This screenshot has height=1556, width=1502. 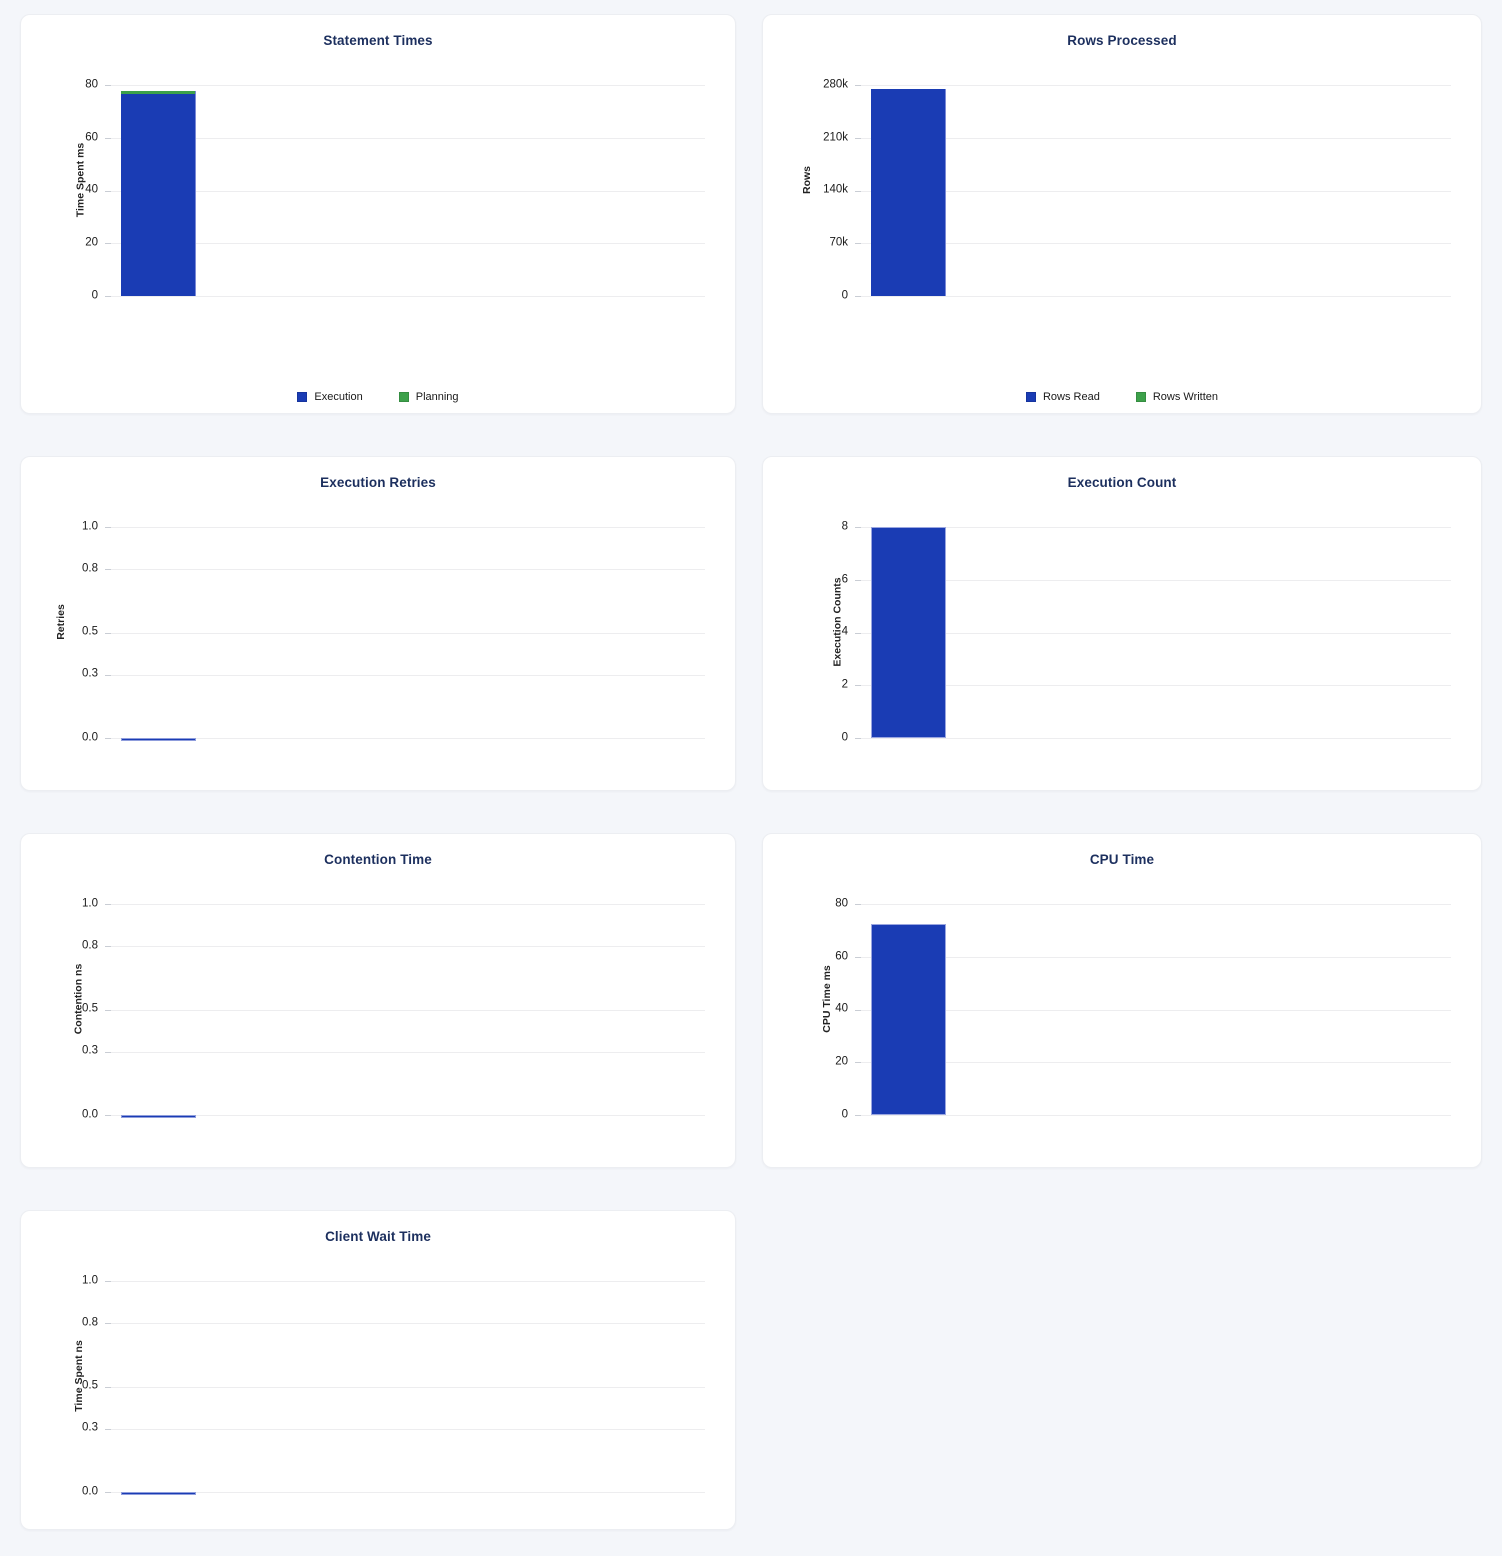 What do you see at coordinates (1122, 684) in the screenshot?
I see `y-tick: 2` at bounding box center [1122, 684].